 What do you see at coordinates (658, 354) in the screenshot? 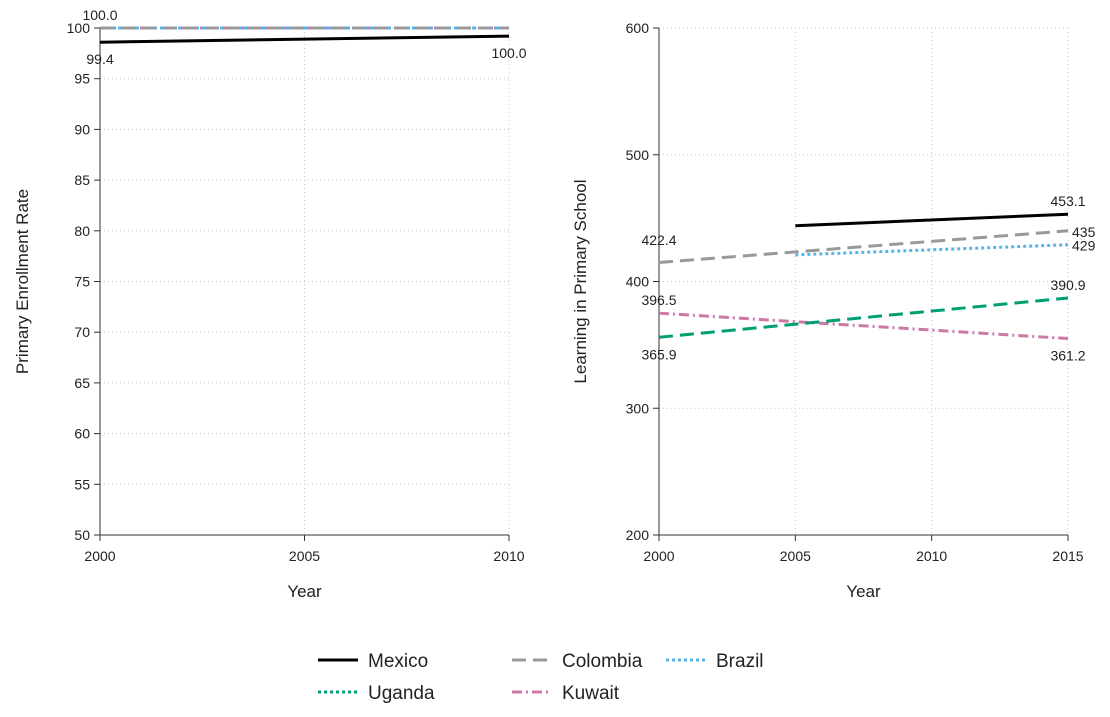
I see `data-label: 365.9` at bounding box center [658, 354].